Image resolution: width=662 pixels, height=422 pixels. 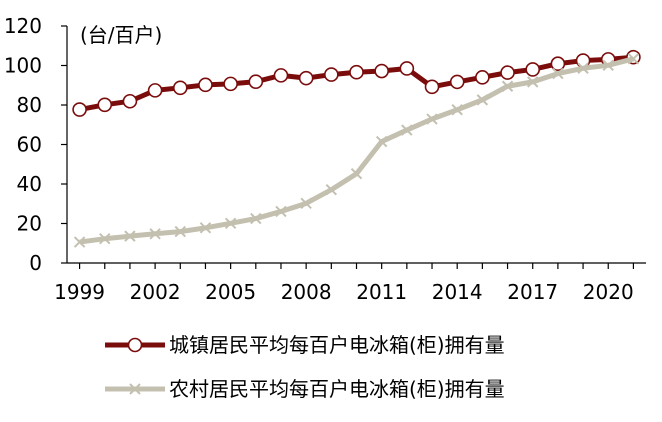 What do you see at coordinates (608, 292) in the screenshot?
I see `x-tick-label: 2020` at bounding box center [608, 292].